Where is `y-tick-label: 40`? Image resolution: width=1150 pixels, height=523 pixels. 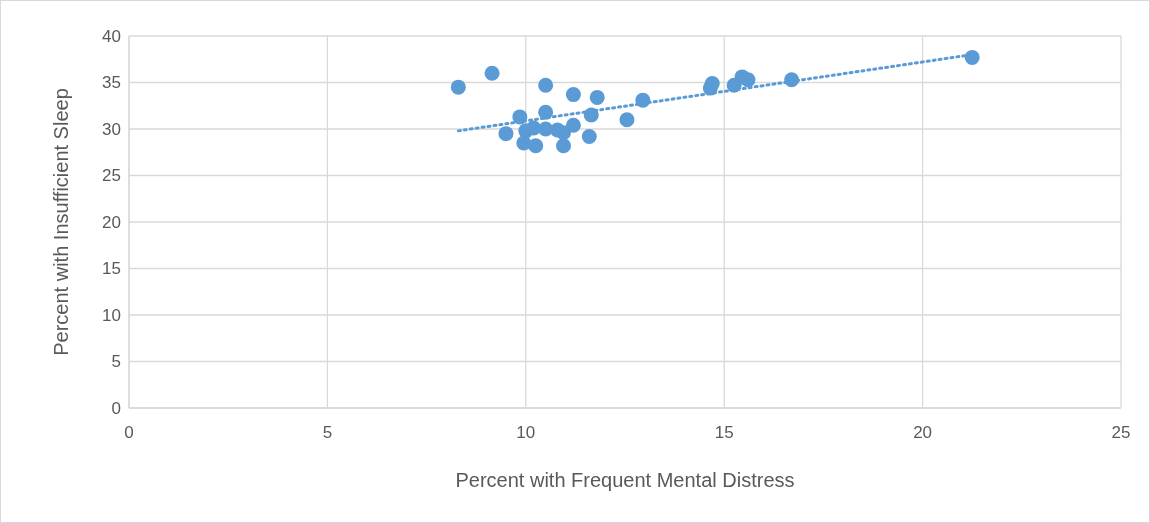
y-tick-label: 40 is located at coordinates (111, 36).